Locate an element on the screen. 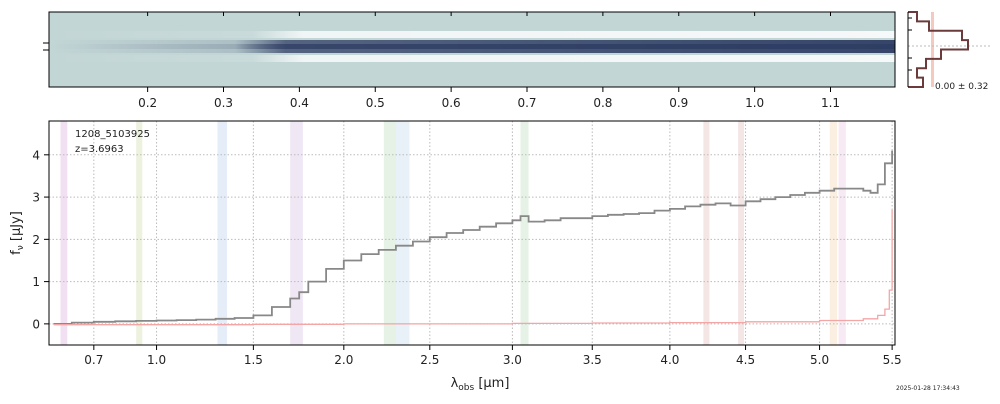  top-tick-label-4: 0.6 is located at coordinates (451, 103).